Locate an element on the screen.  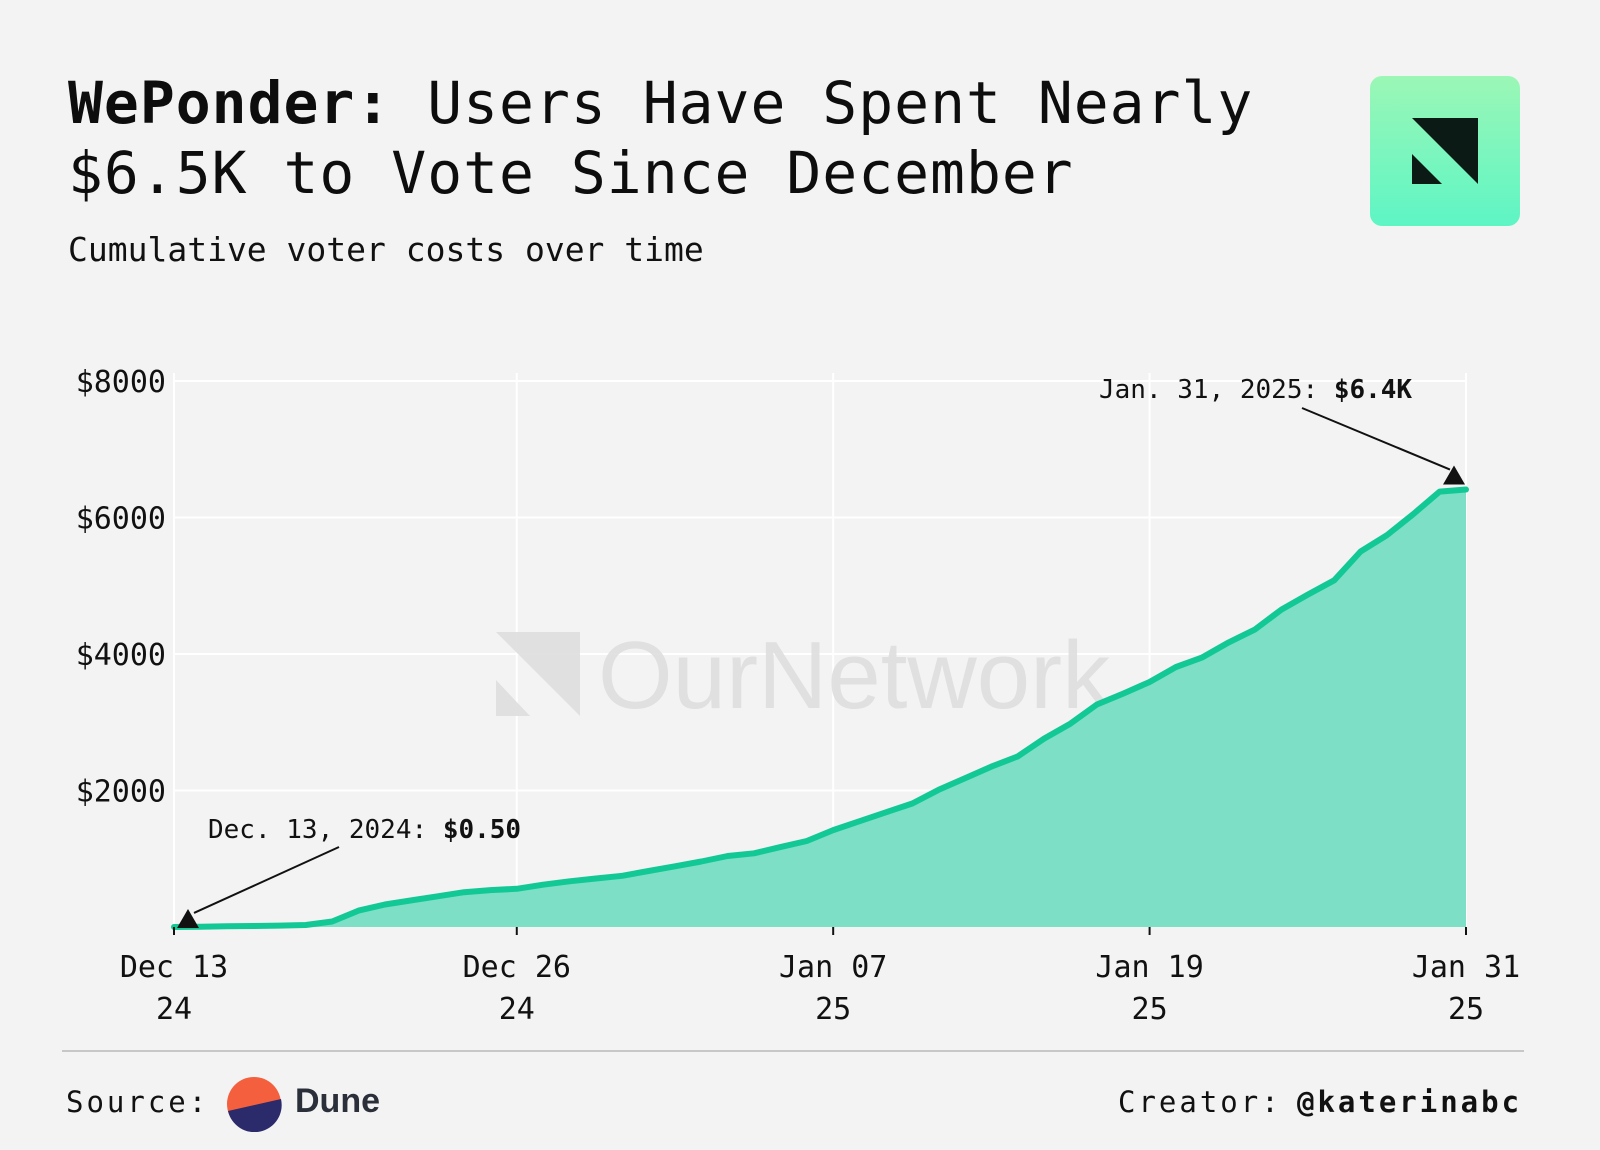
y-tick-label: $8000 is located at coordinates (121, 382).